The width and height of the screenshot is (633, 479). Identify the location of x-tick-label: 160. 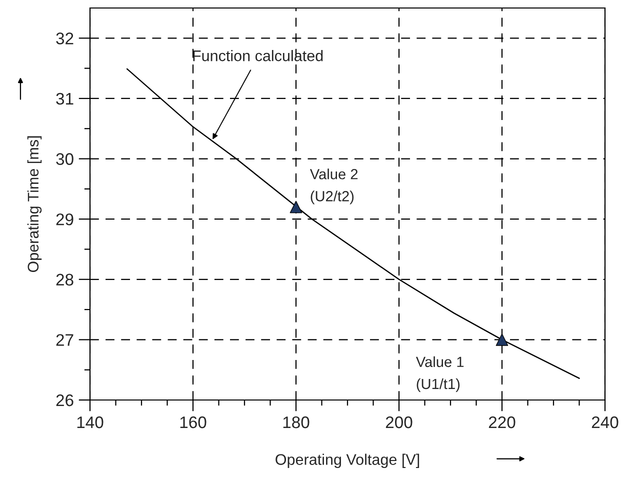
(193, 422).